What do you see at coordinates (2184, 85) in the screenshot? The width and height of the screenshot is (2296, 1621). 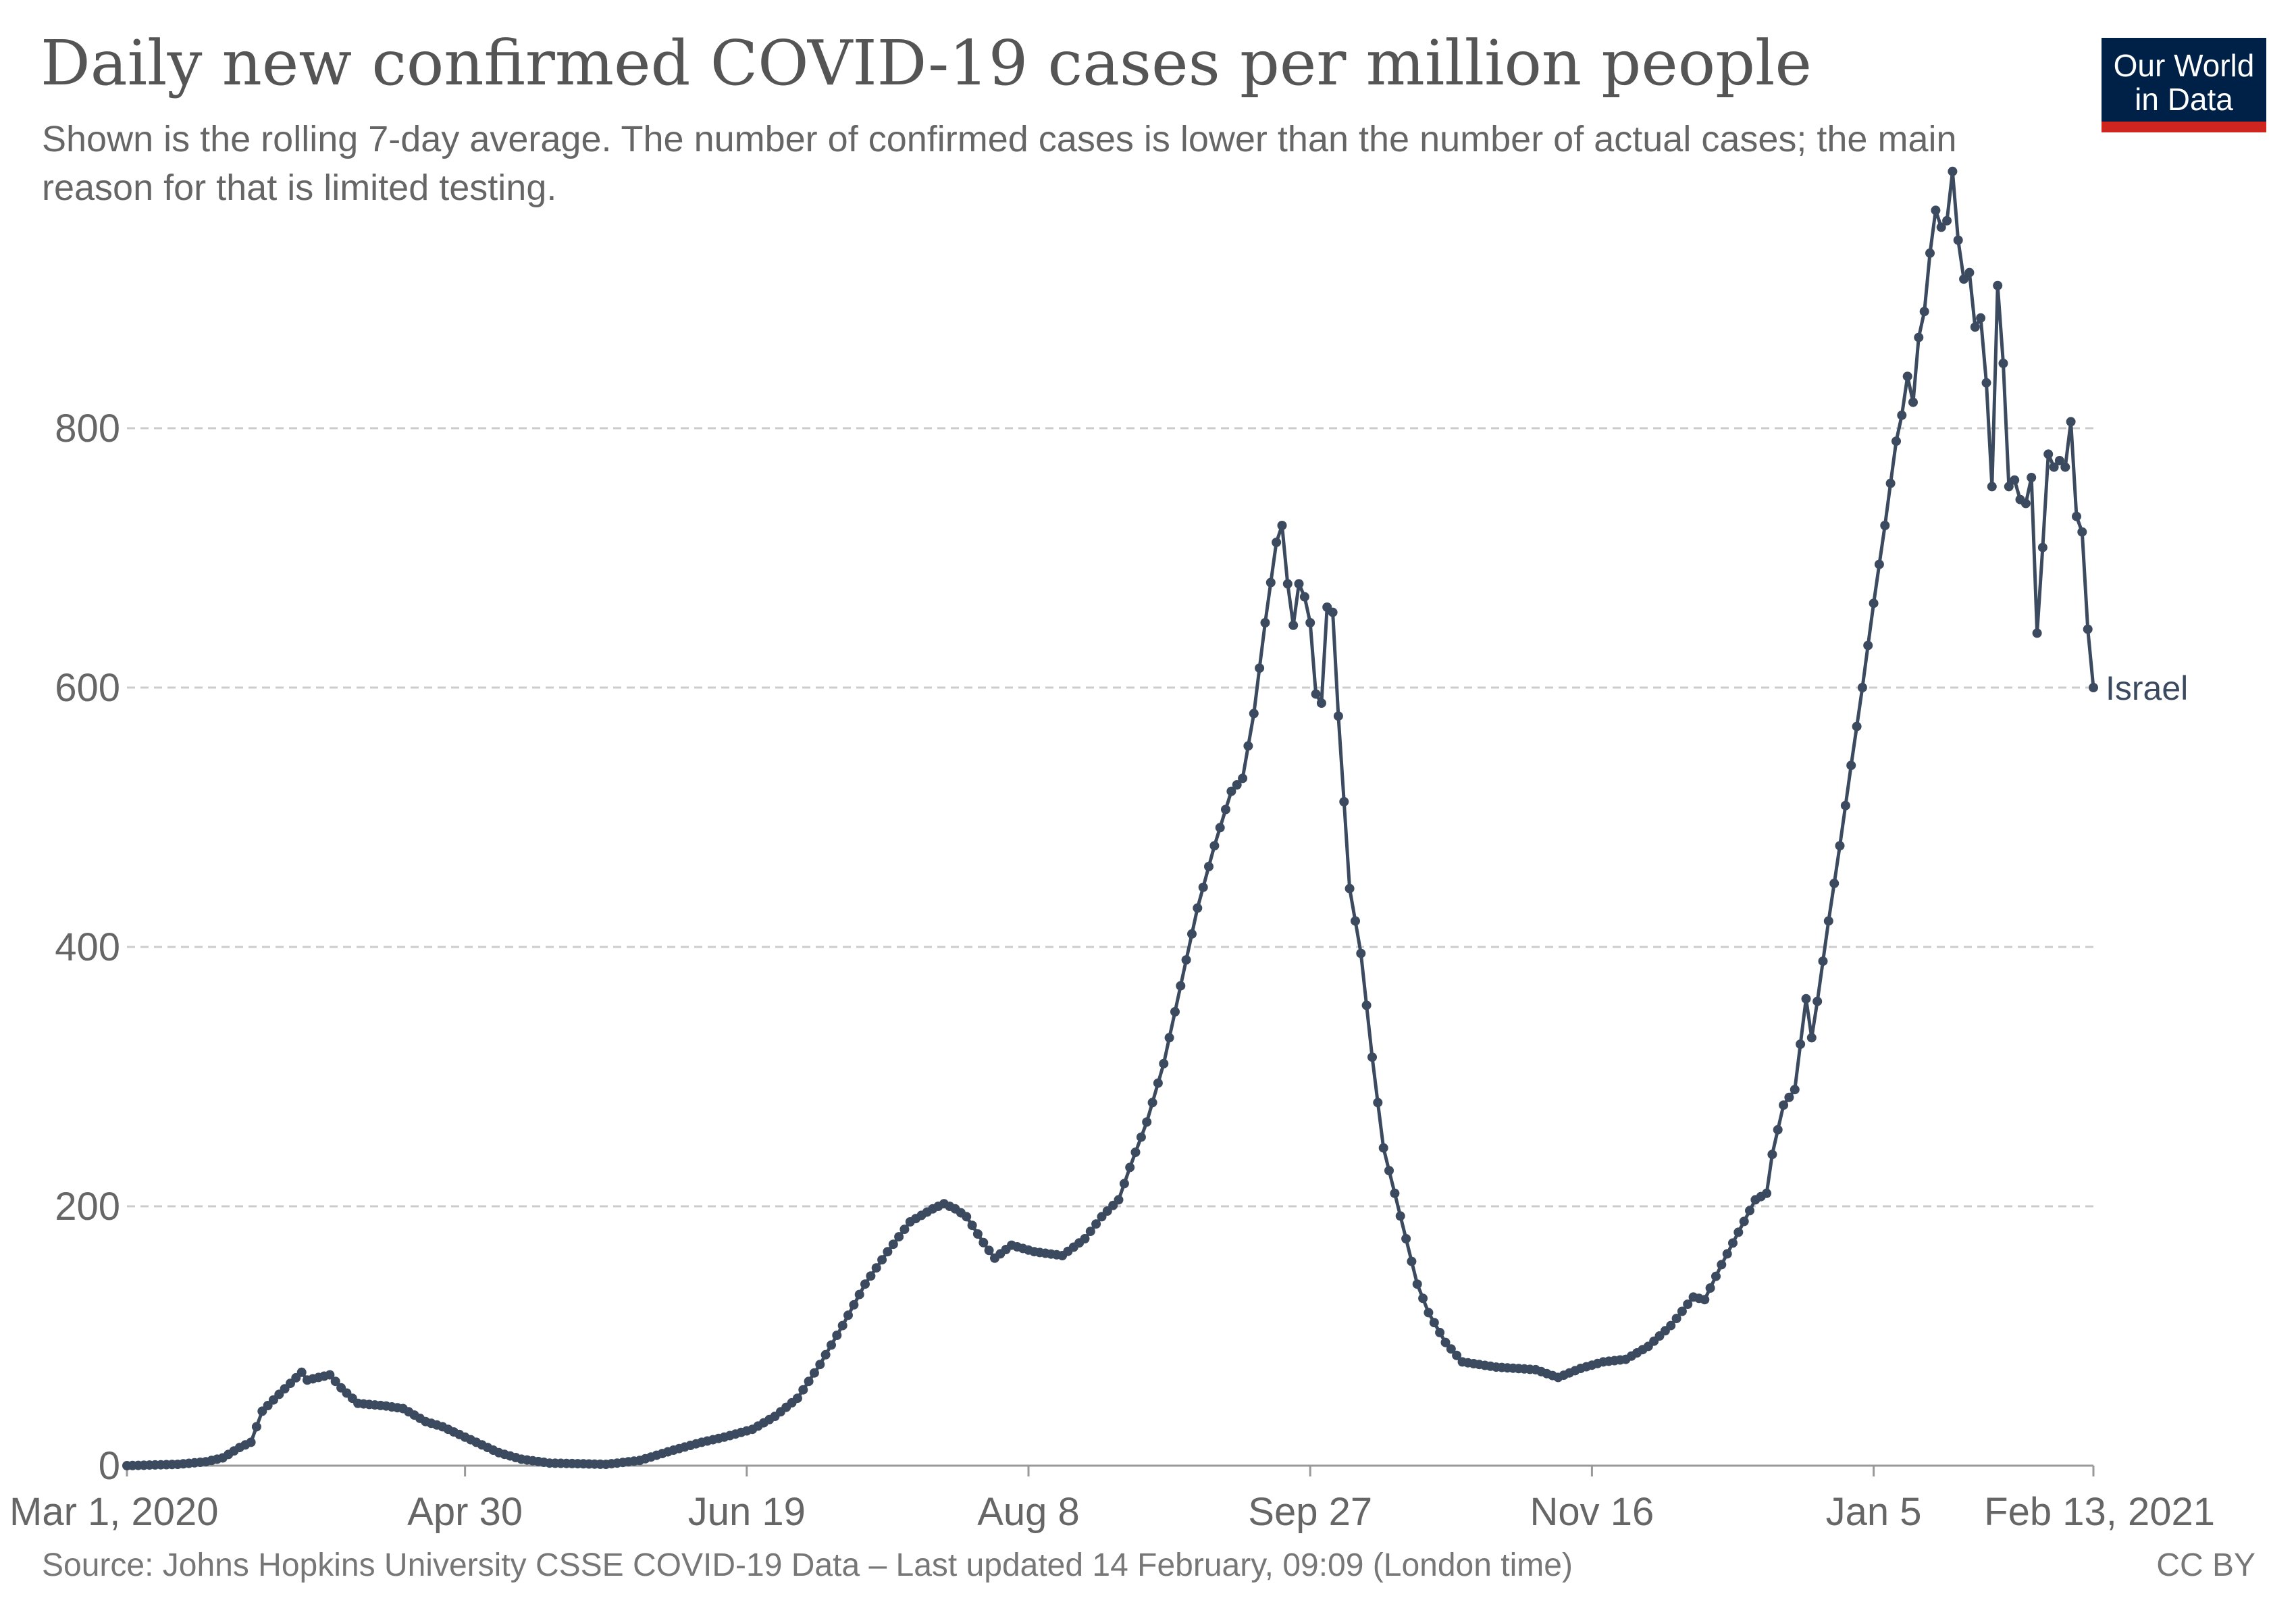 I see `owid-logo: Our World in Data` at bounding box center [2184, 85].